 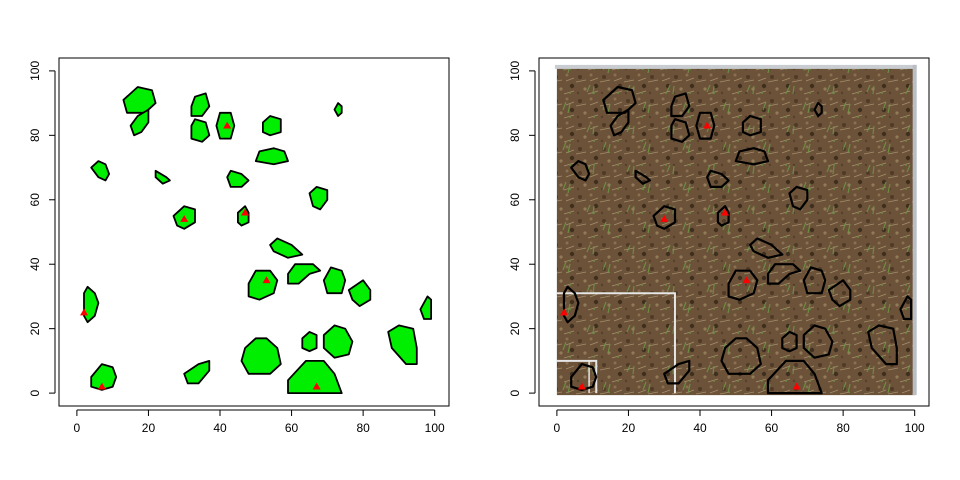 What do you see at coordinates (914, 230) in the screenshot?
I see `quadrat-frame-right` at bounding box center [914, 230].